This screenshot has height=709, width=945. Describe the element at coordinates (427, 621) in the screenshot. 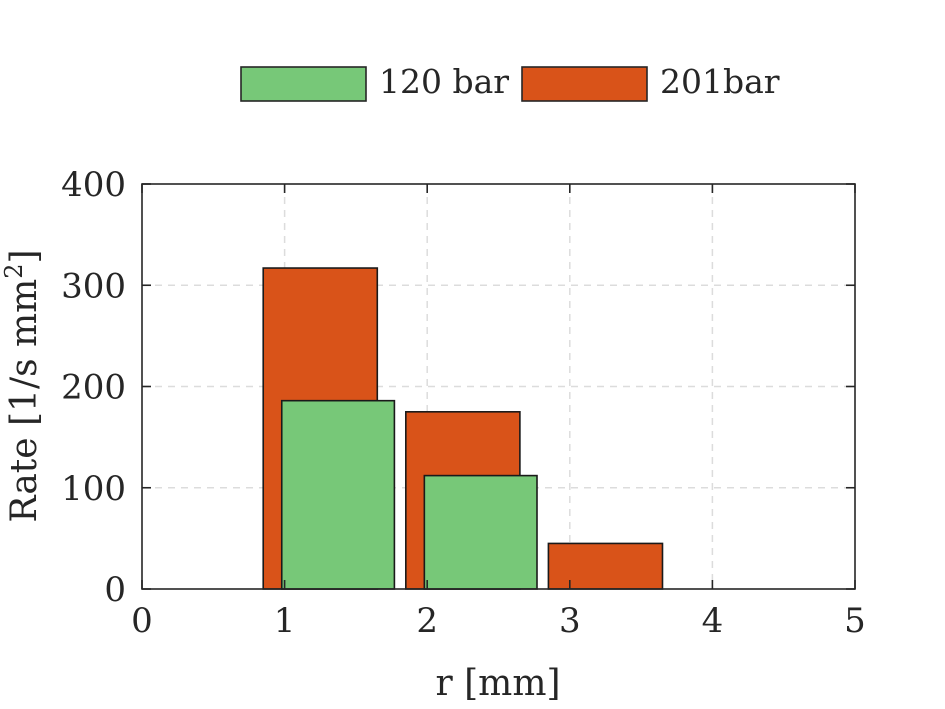

I see `x-tick-label-2: 2` at that location.